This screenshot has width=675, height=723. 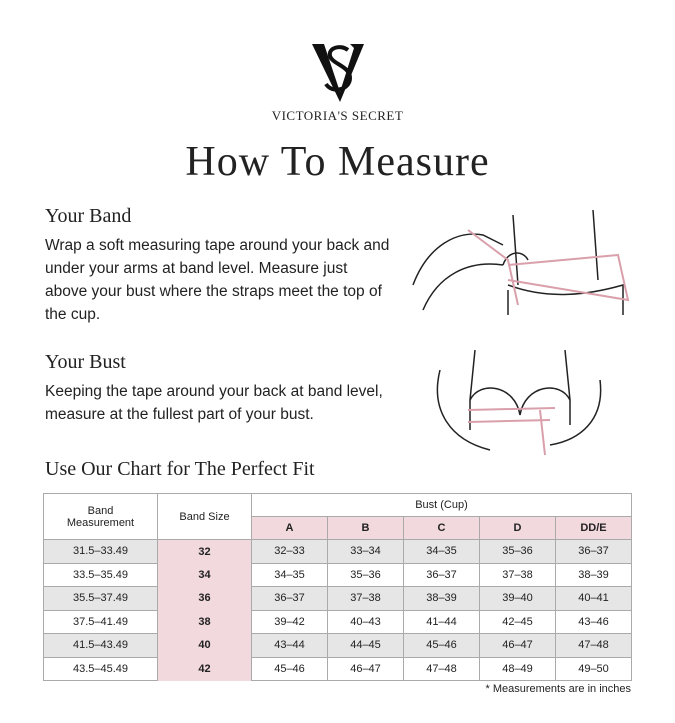 What do you see at coordinates (365, 528) in the screenshot?
I see `cup-header: B` at bounding box center [365, 528].